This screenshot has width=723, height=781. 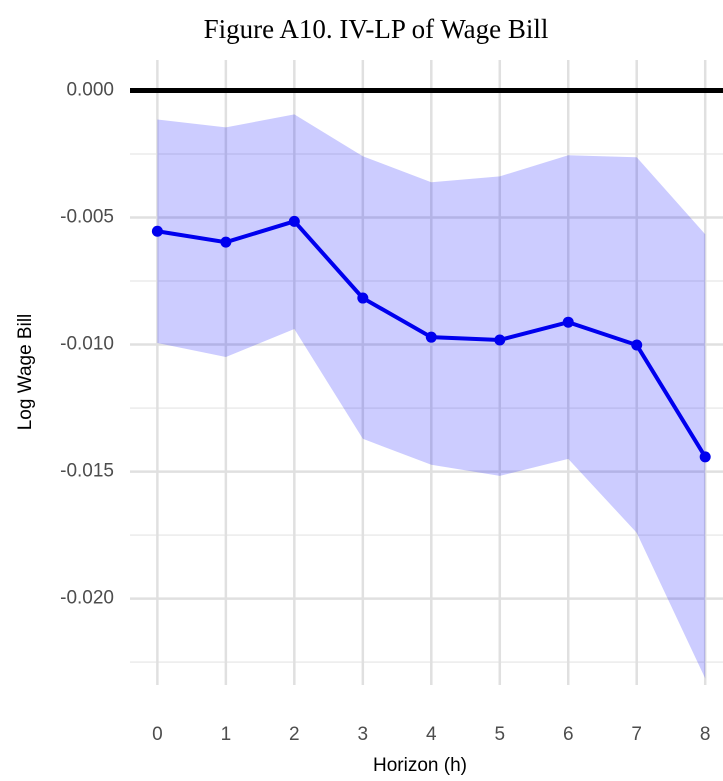 What do you see at coordinates (431, 734) in the screenshot?
I see `x-tick-label: 4` at bounding box center [431, 734].